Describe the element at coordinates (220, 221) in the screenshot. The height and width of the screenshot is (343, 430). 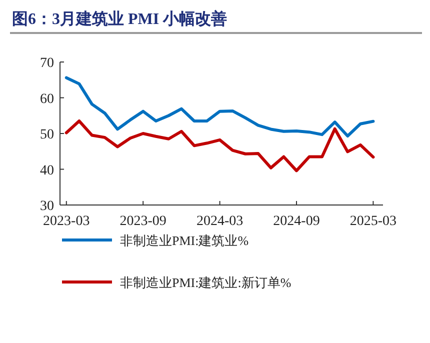
I see `x-tick-label: 2024-03` at that location.